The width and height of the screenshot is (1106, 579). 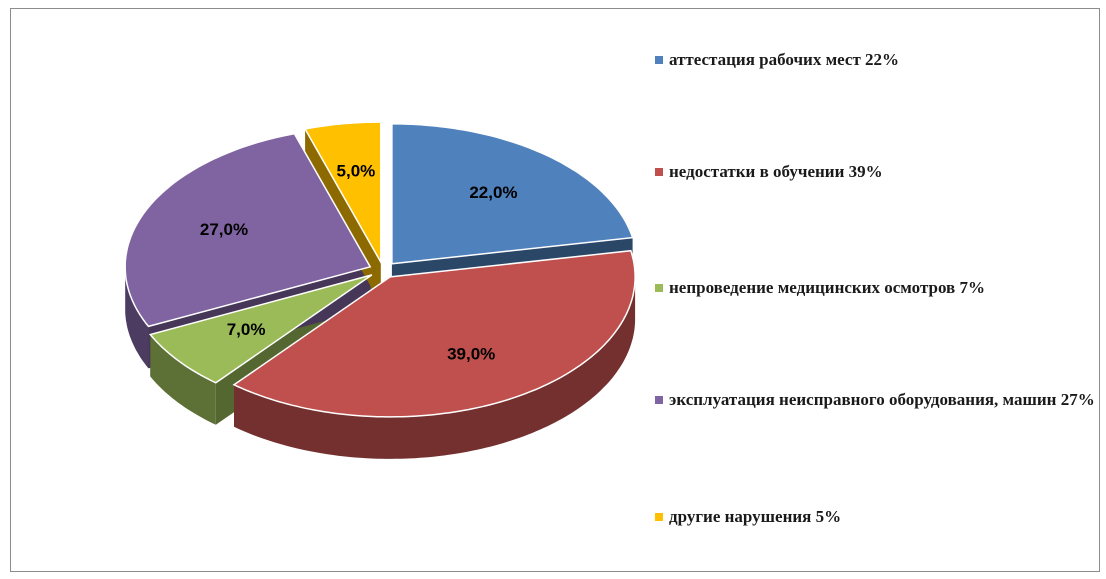 I want to click on data-label: 5,0%, so click(x=356, y=171).